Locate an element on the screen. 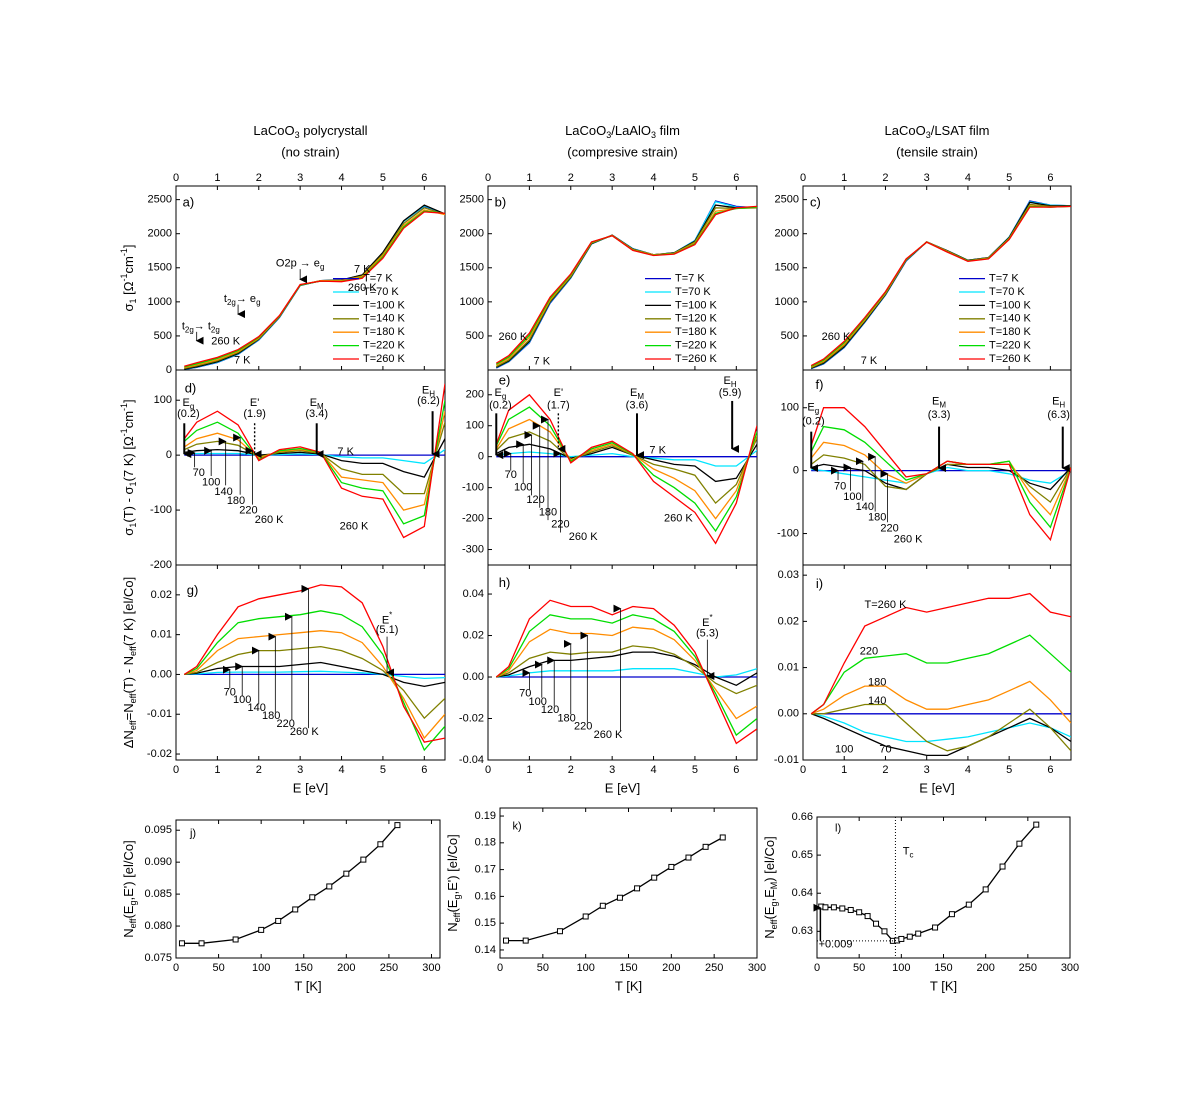 The width and height of the screenshot is (1199, 1108). annotation: 7 K is located at coordinates (345, 452).